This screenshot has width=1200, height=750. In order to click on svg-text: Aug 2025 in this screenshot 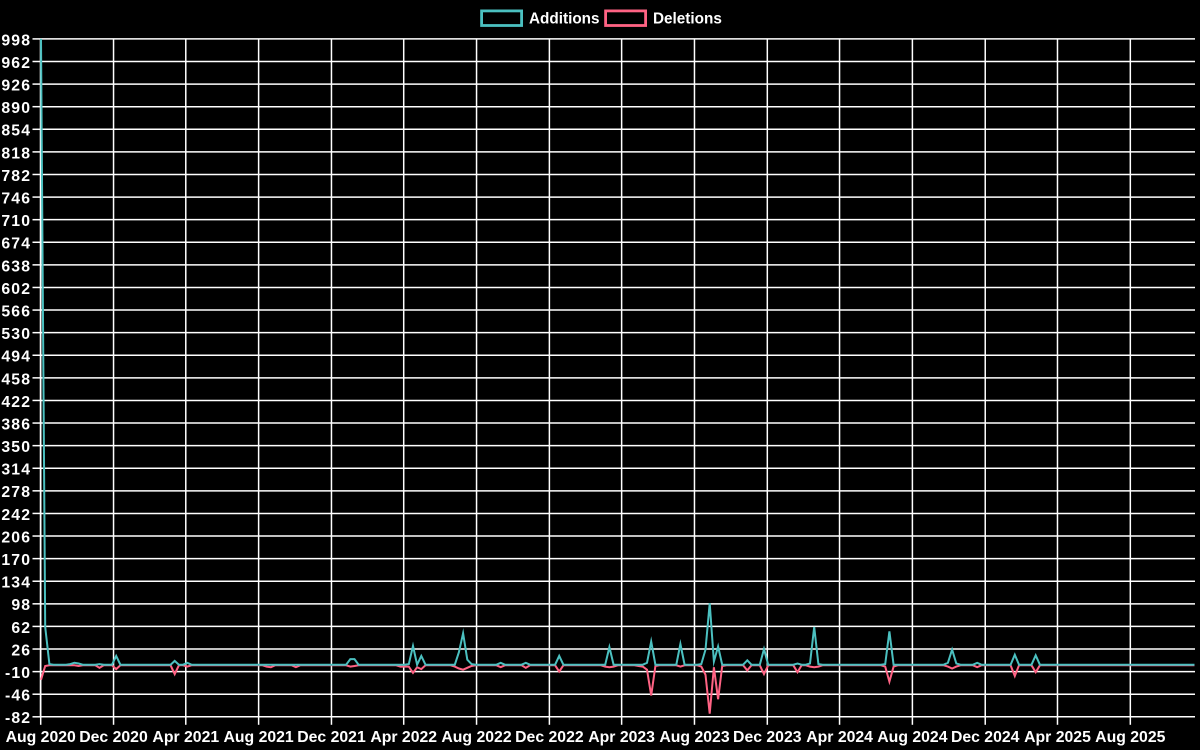, I will do `click(1130, 737)`.